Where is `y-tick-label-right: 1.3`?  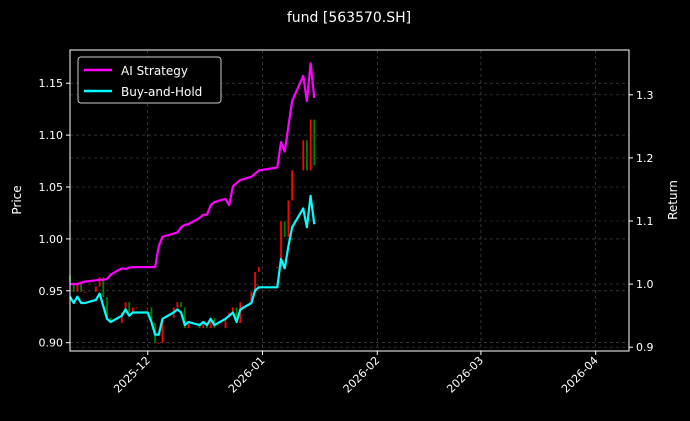 y-tick-label-right: 1.3 is located at coordinates (645, 95).